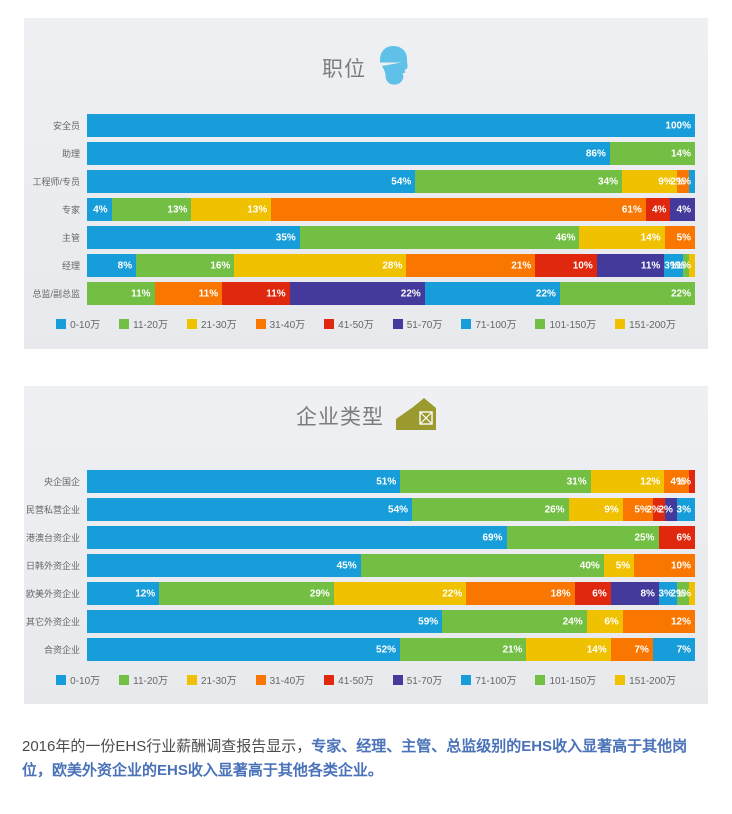 The width and height of the screenshot is (732, 814). What do you see at coordinates (52, 538) in the screenshot?
I see `category-label: 港澳台资企业` at bounding box center [52, 538].